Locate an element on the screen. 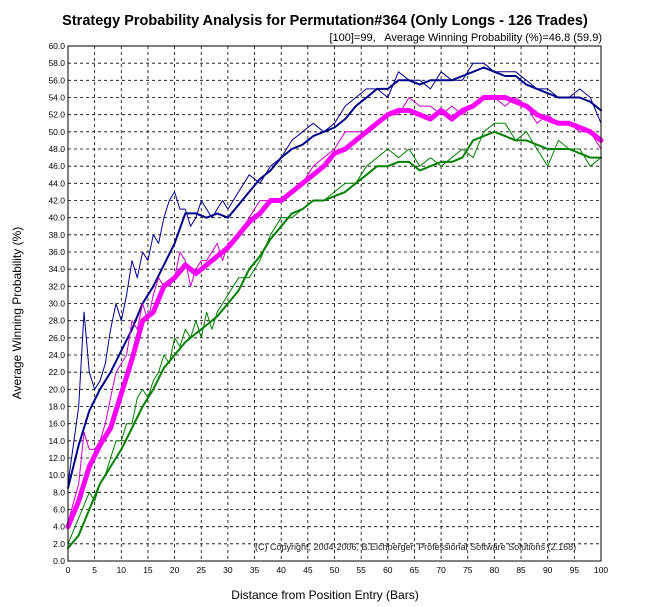  y-tick-label: 56.0 is located at coordinates (56, 80).